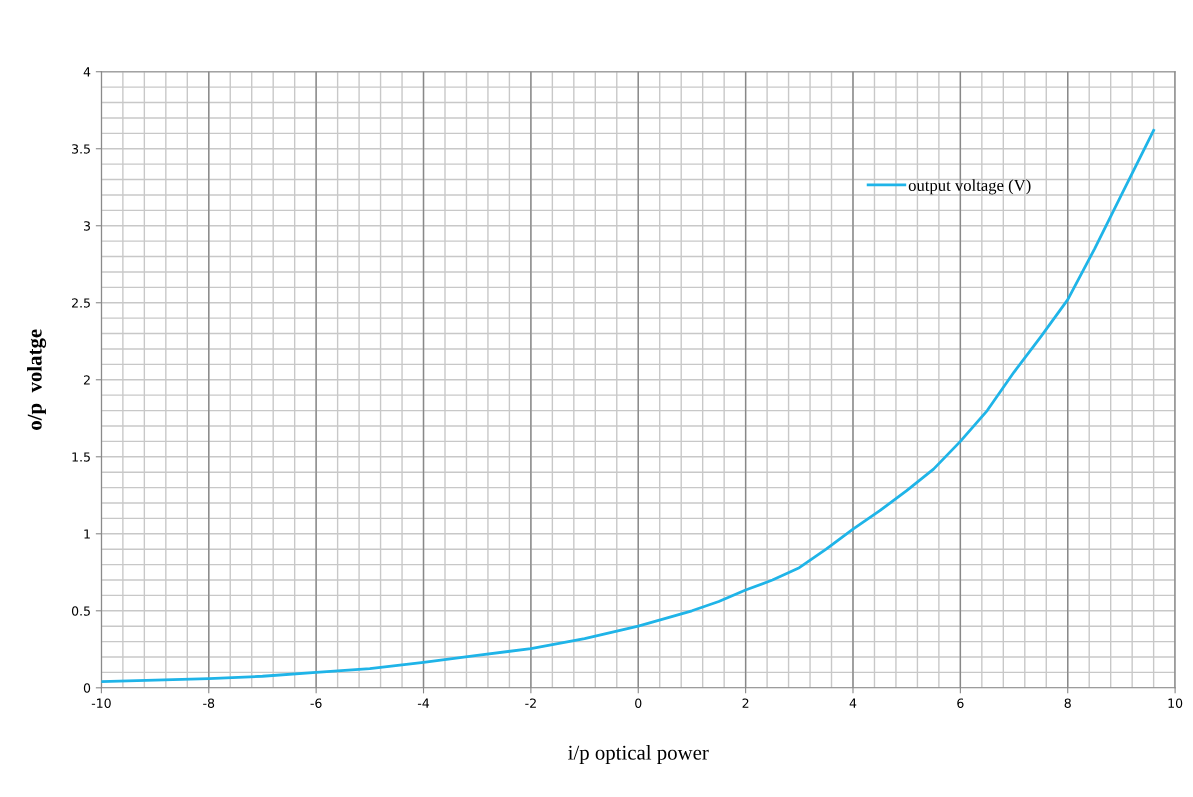 Image resolution: width=1193 pixels, height=797 pixels. Describe the element at coordinates (87, 72) in the screenshot. I see `y-tick-label: 4` at that location.